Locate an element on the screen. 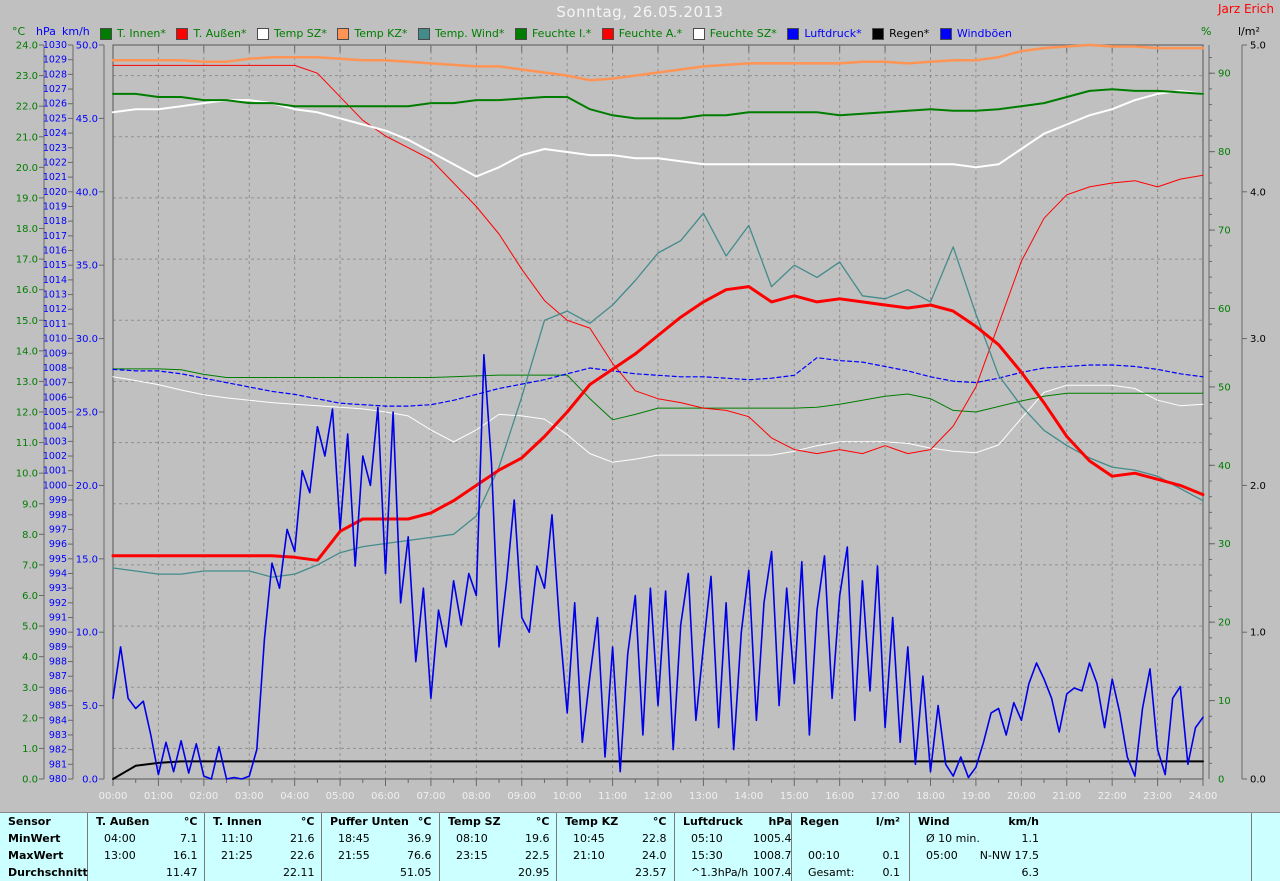 This screenshot has width=1280, height=881. svg-text: 10.0 is located at coordinates (87, 633).